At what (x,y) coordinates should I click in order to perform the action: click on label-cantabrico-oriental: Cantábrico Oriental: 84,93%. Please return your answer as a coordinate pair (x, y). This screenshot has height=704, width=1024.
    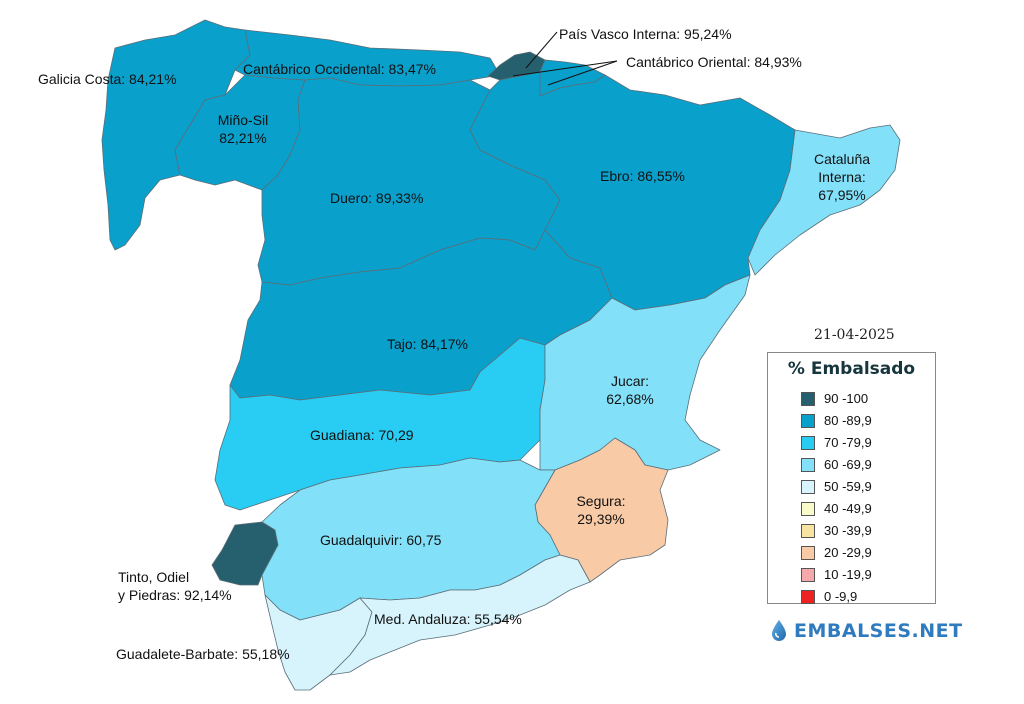
    Looking at the image, I should click on (714, 62).